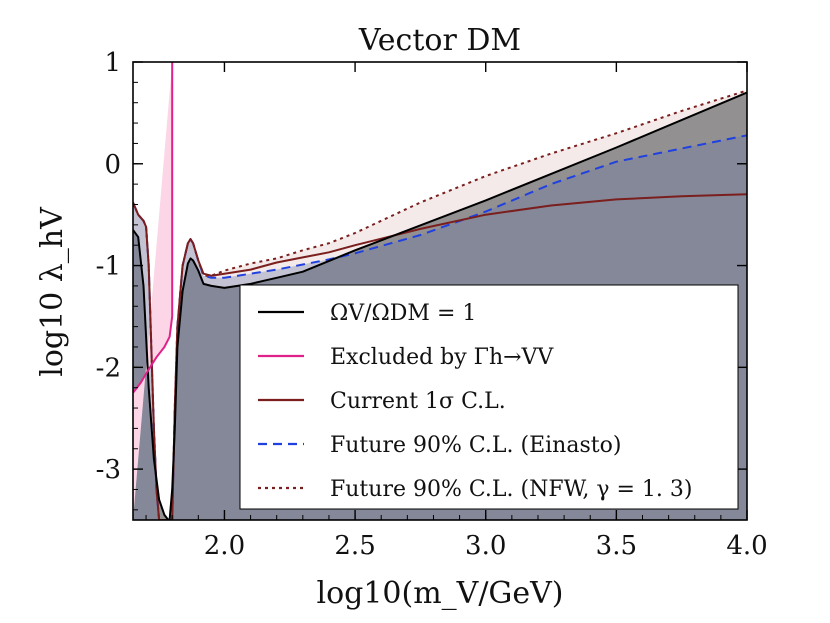 The image size is (830, 623). I want to click on y-tick-label: -2, so click(108, 368).